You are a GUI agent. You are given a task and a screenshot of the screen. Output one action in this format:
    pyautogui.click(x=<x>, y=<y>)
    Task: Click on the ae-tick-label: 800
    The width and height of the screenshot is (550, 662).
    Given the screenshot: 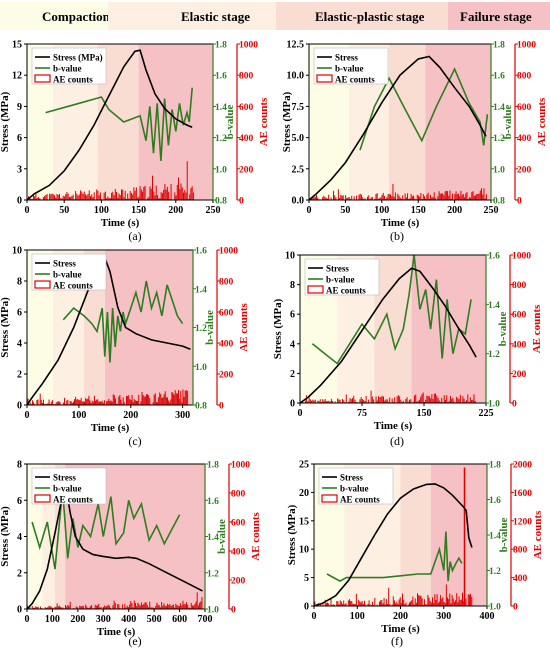 What is the action you would take?
    pyautogui.click(x=519, y=286)
    